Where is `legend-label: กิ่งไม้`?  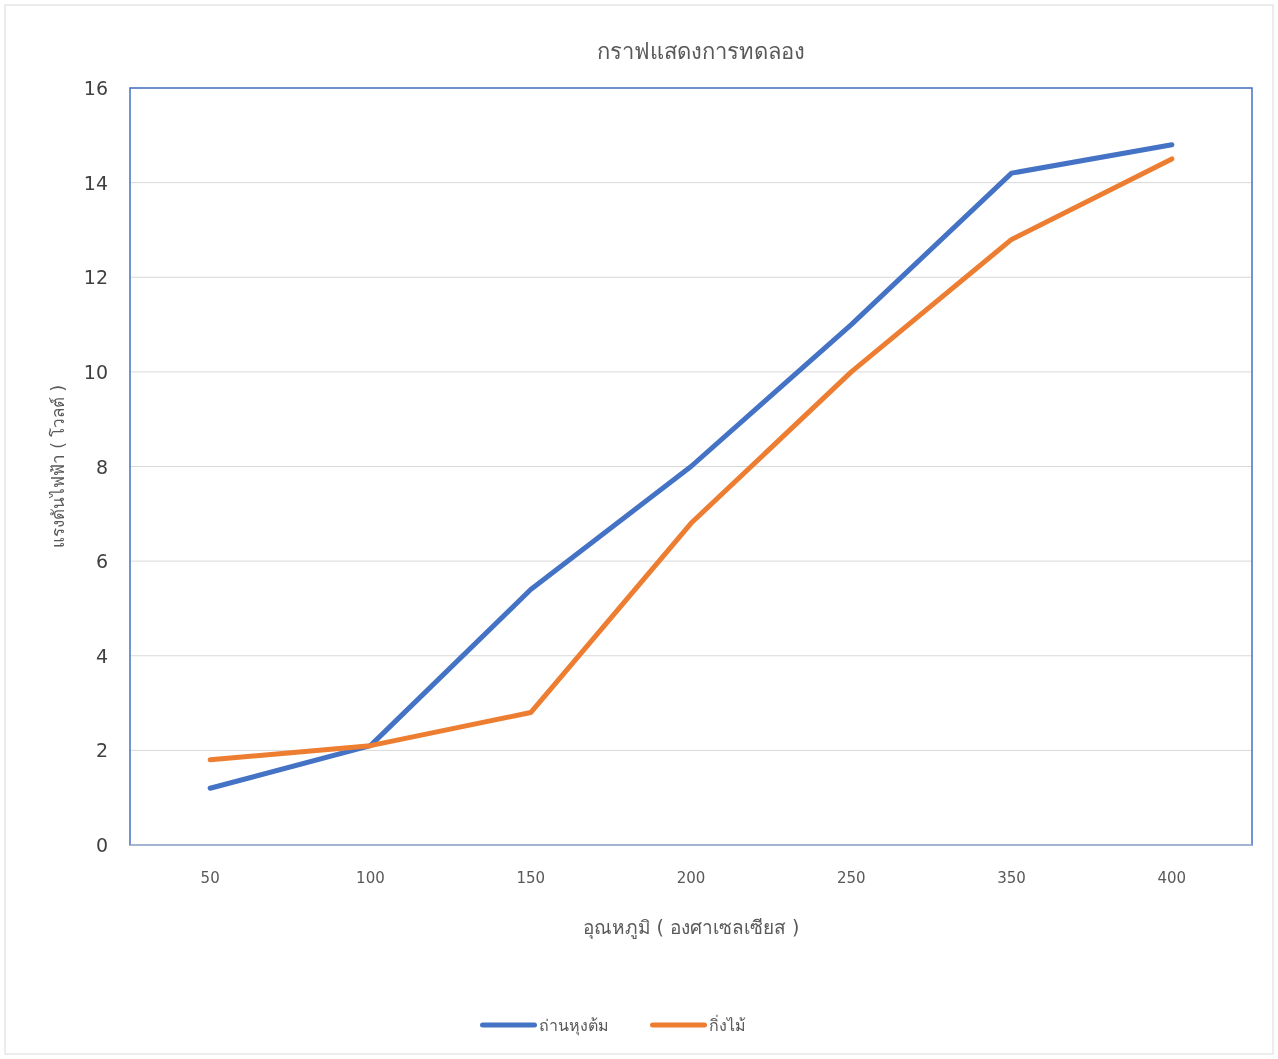 legend-label: กิ่งไม้ is located at coordinates (727, 1024).